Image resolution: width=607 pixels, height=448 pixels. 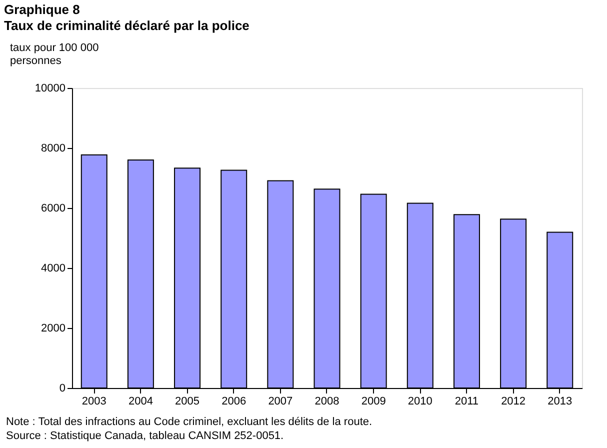 I want to click on x-tick-label: 2008, so click(x=327, y=402).